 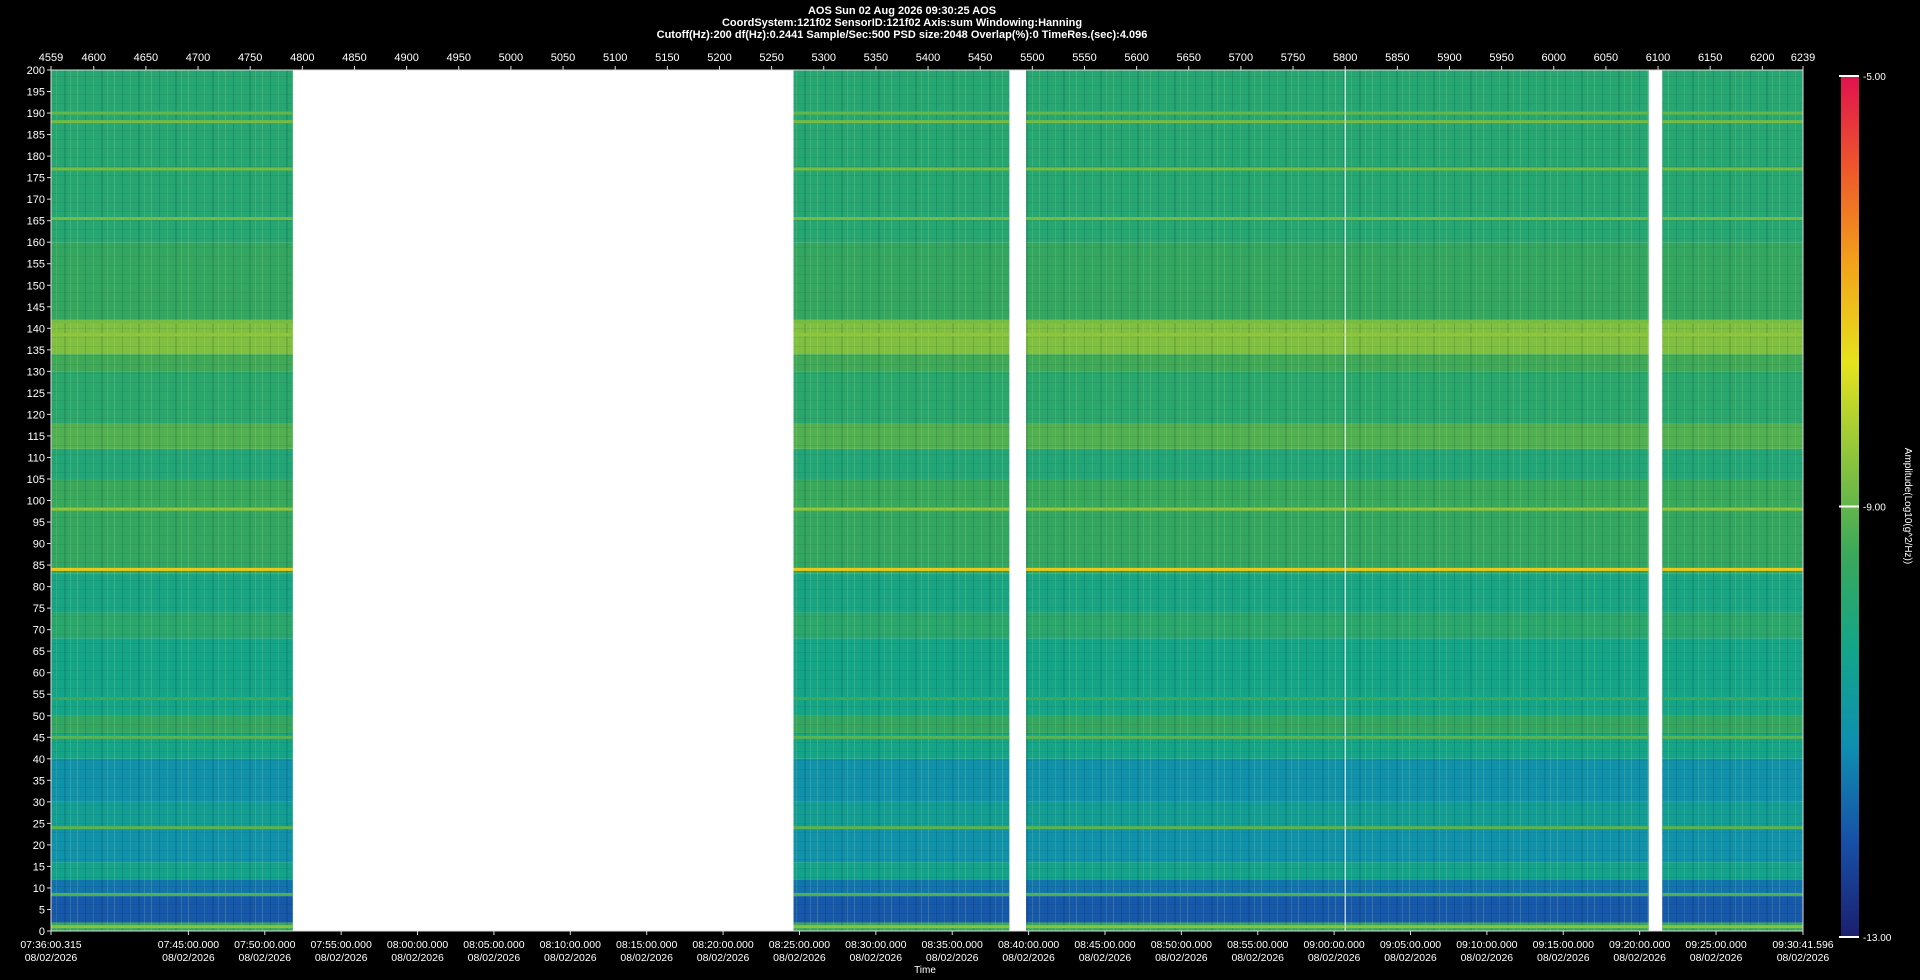 What do you see at coordinates (39, 803) in the screenshot?
I see `y-tick-label: 30` at bounding box center [39, 803].